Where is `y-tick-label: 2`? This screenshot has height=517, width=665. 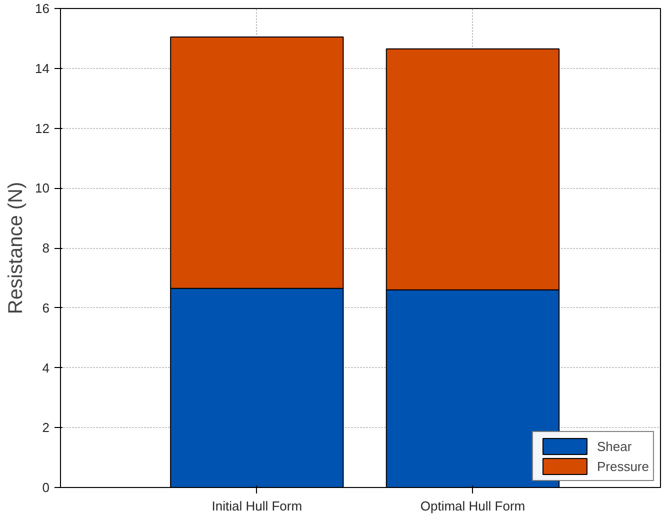 y-tick-label: 2 is located at coordinates (46, 428).